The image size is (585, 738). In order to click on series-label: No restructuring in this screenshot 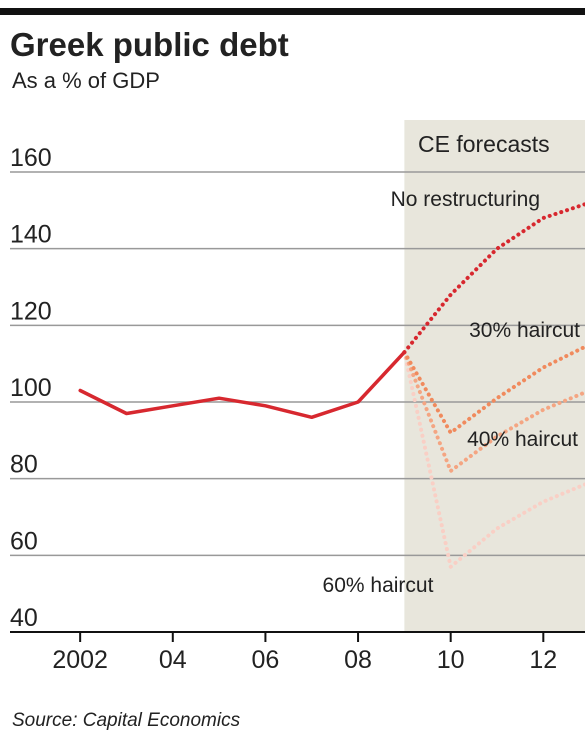, I will do `click(465, 199)`.